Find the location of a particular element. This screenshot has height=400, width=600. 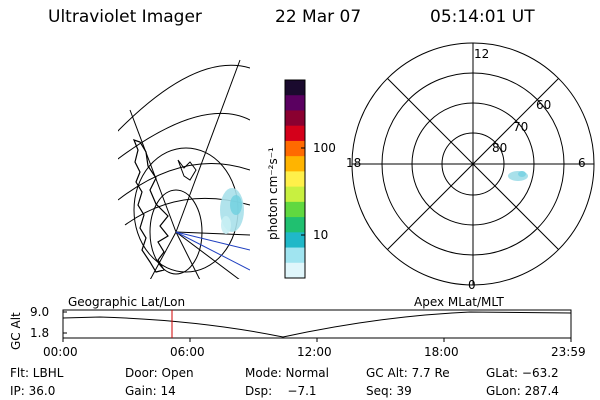

timeline-ytick-high: 9.0 is located at coordinates (40, 312).